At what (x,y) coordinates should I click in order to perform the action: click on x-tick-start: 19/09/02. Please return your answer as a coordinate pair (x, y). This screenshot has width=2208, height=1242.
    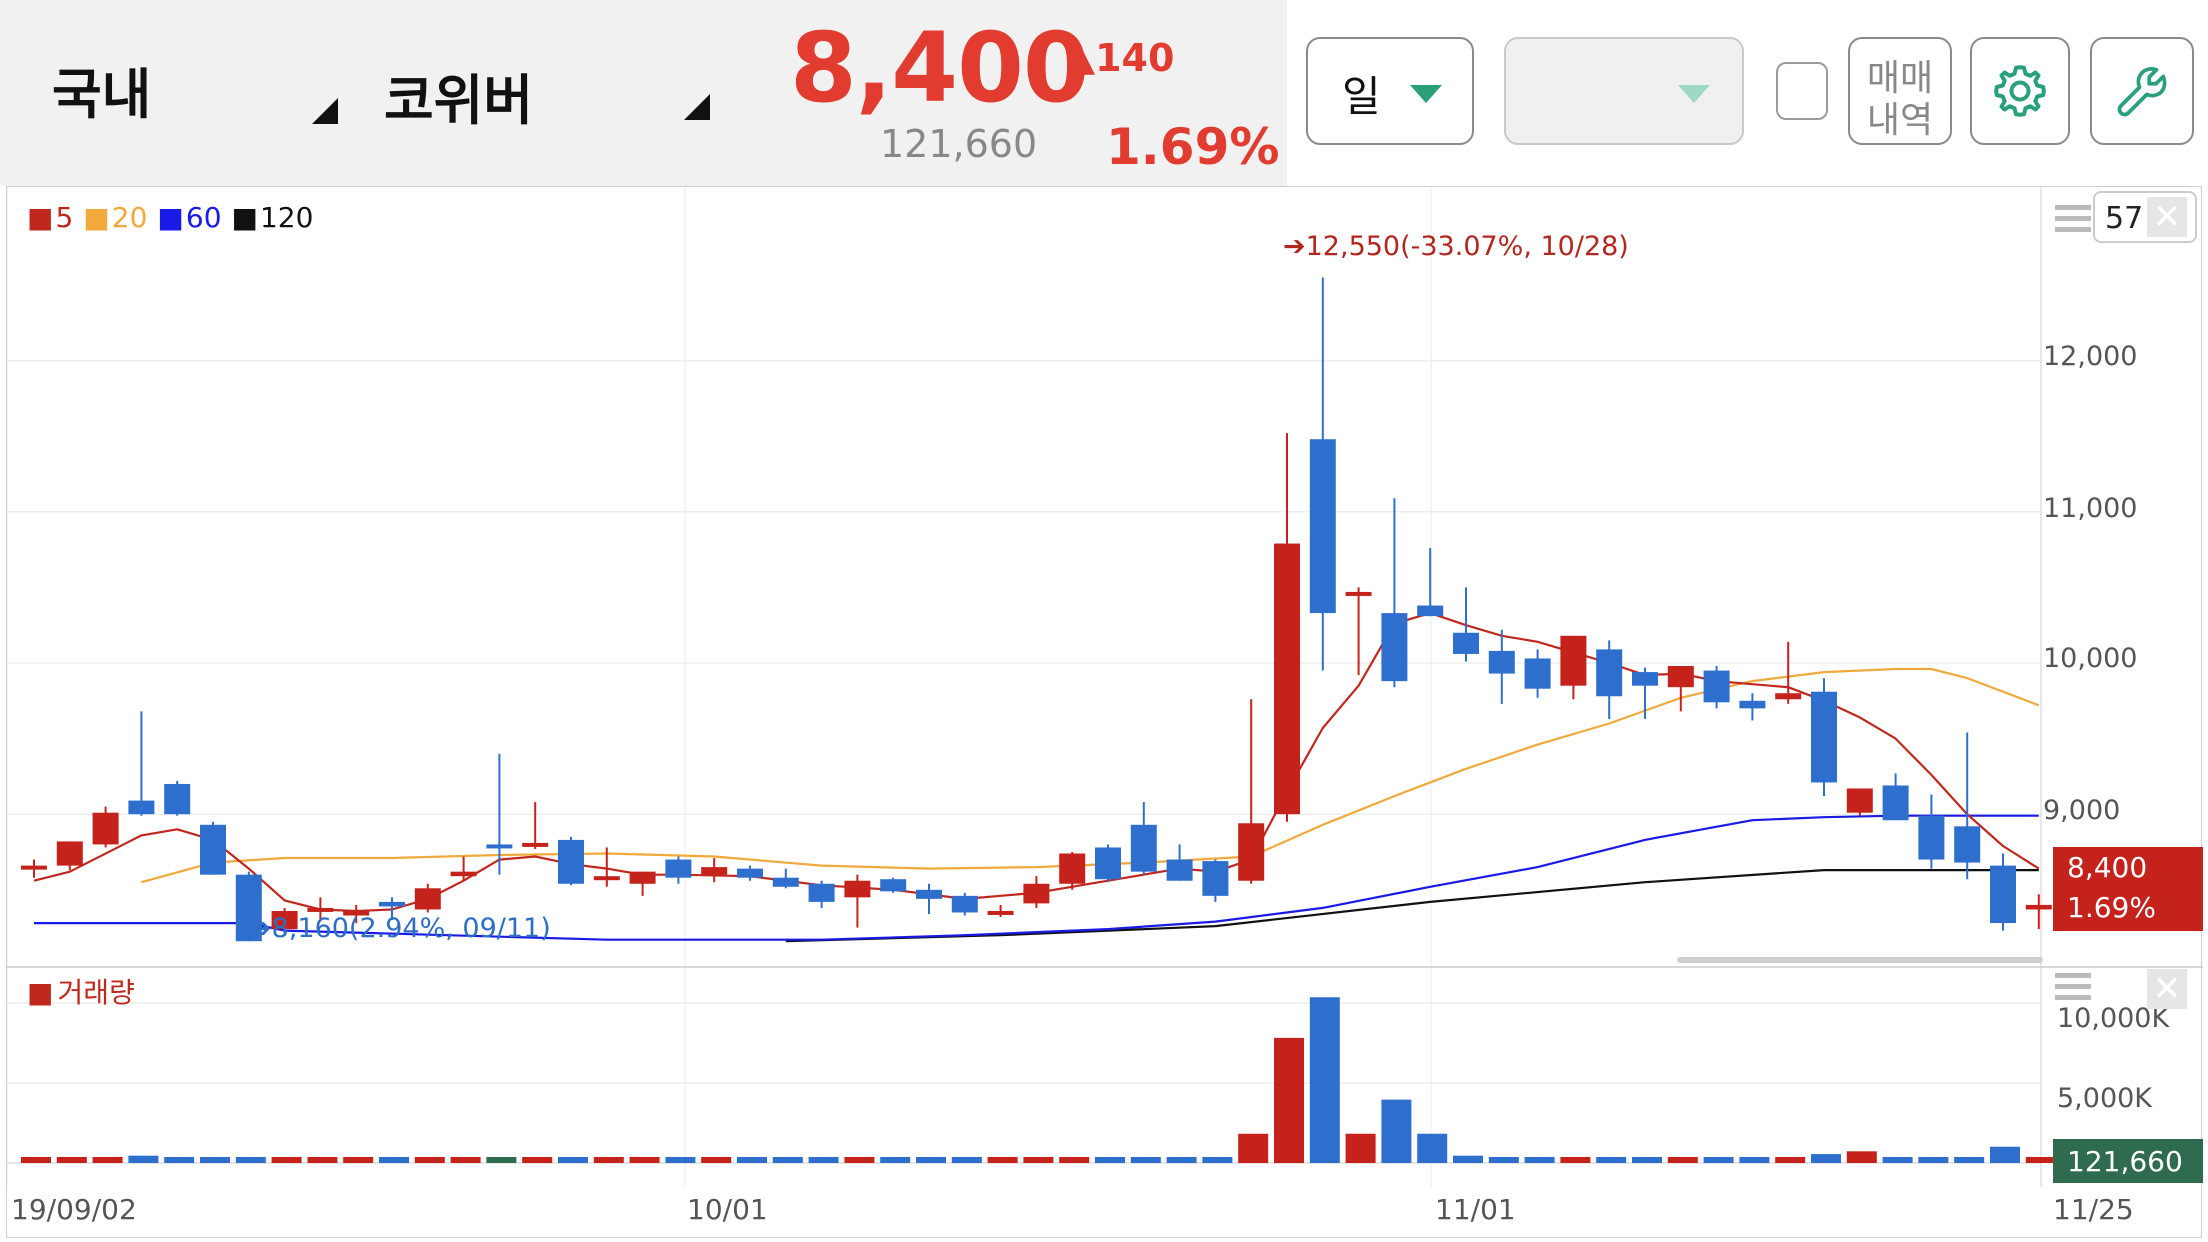
    Looking at the image, I should click on (74, 1209).